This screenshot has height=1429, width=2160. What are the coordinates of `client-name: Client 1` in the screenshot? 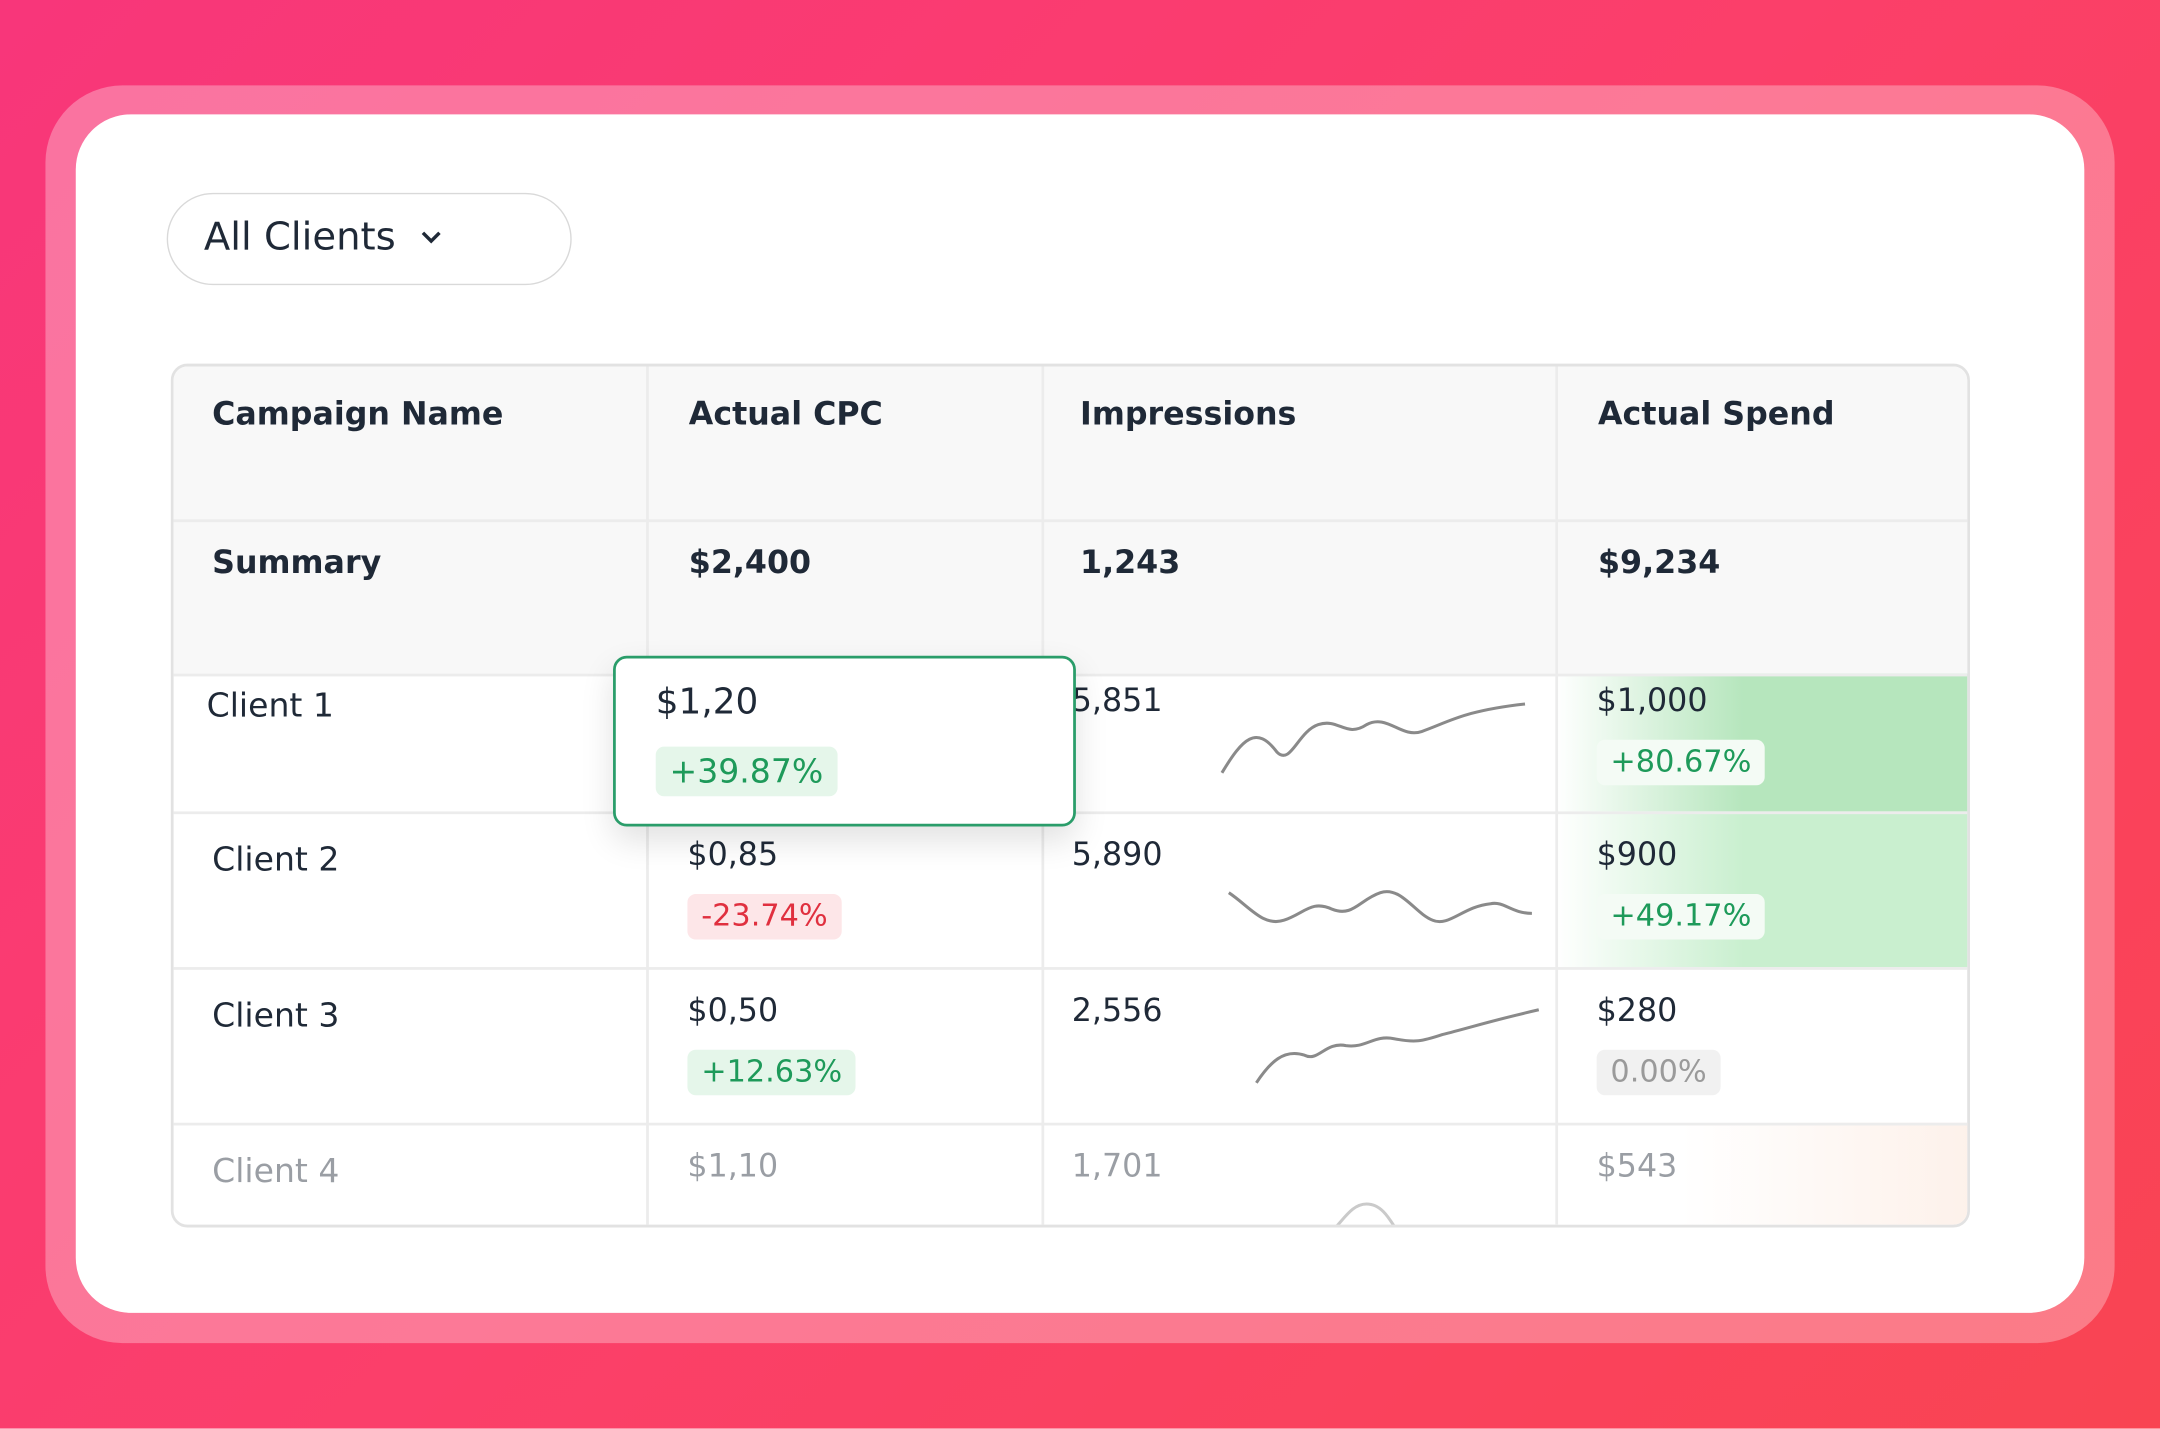 It's located at (270, 705).